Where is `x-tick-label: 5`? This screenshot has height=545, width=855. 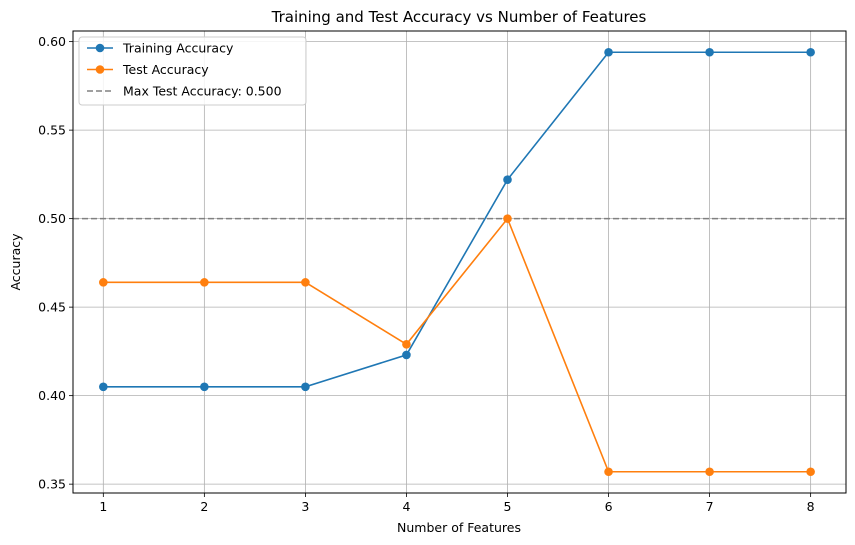
x-tick-label: 5 is located at coordinates (508, 506).